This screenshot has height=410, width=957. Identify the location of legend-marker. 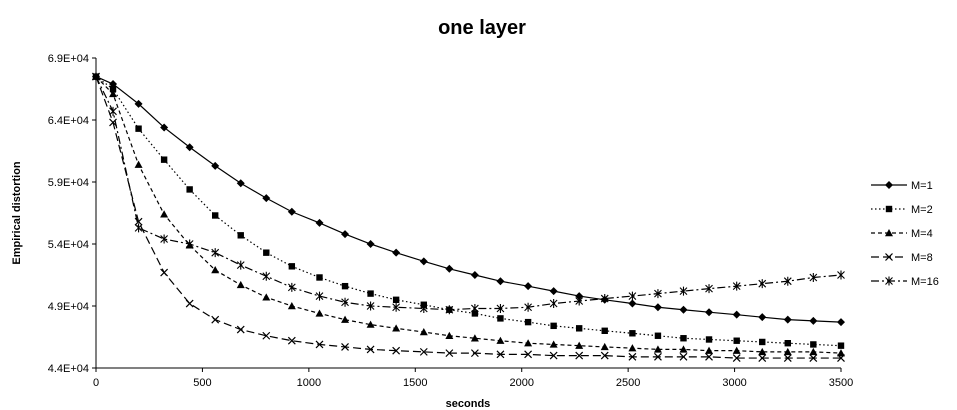
(889, 281).